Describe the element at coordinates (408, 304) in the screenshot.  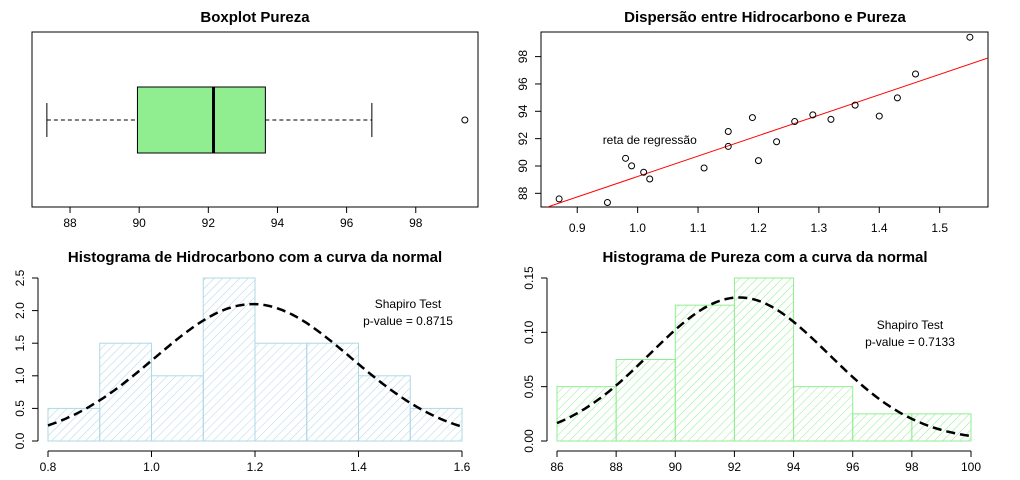
I see `shapiro-label-hidrocarbono: Shapiro Test` at that location.